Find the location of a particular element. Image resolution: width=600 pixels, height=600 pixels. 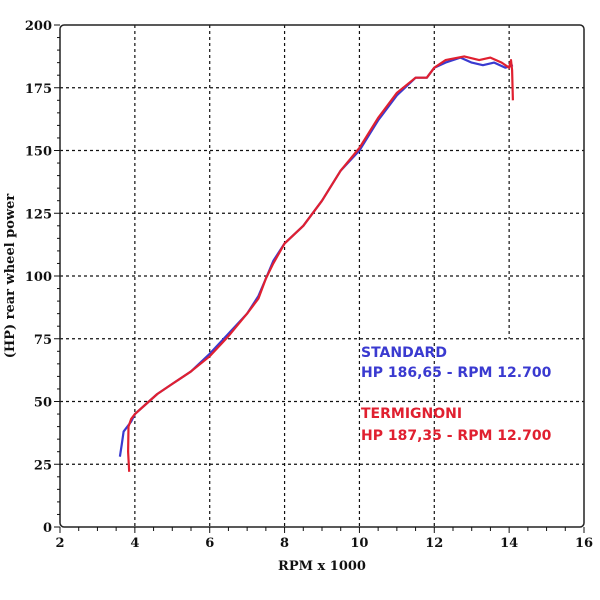

x-tick-label: 4 is located at coordinates (134, 543).